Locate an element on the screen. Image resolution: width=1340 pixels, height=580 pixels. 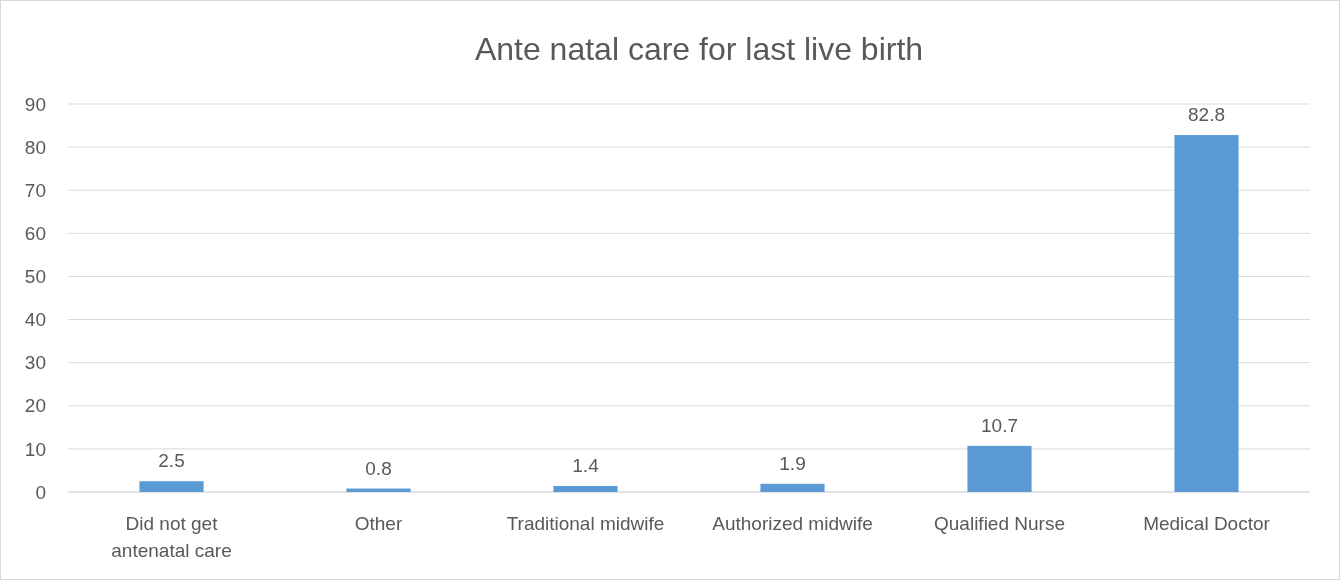
y-tick-label: 60 is located at coordinates (35, 233).